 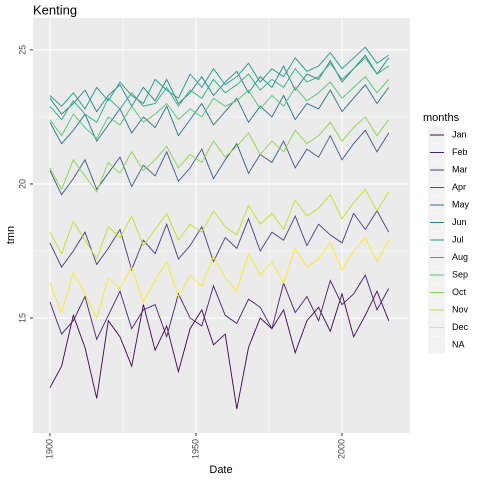 I want to click on x-tick-label: 1900, so click(x=49, y=449).